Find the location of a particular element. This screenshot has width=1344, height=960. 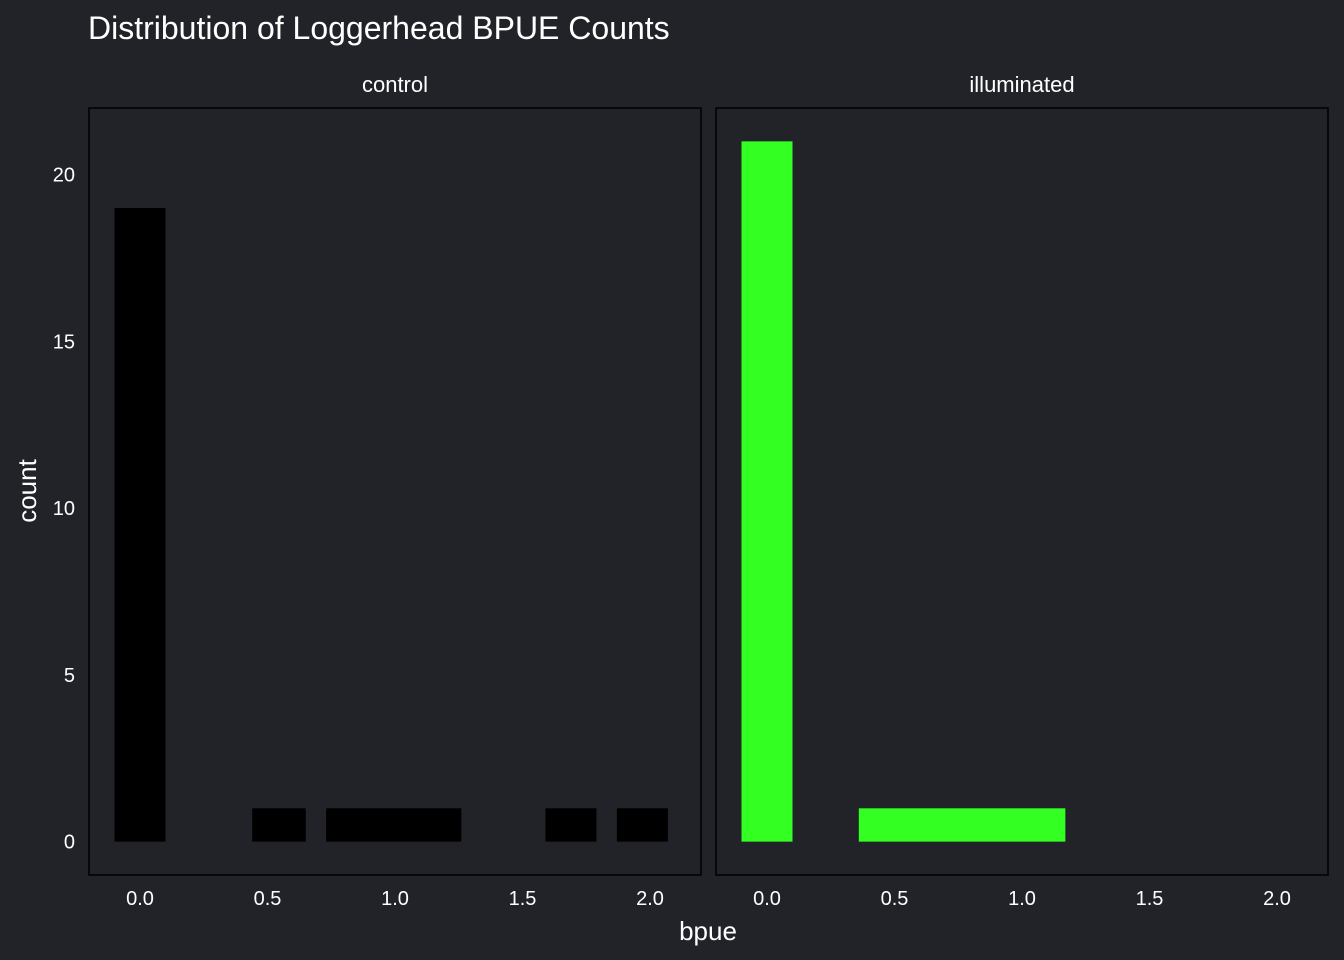

y-tick-label: 20 is located at coordinates (64, 176).